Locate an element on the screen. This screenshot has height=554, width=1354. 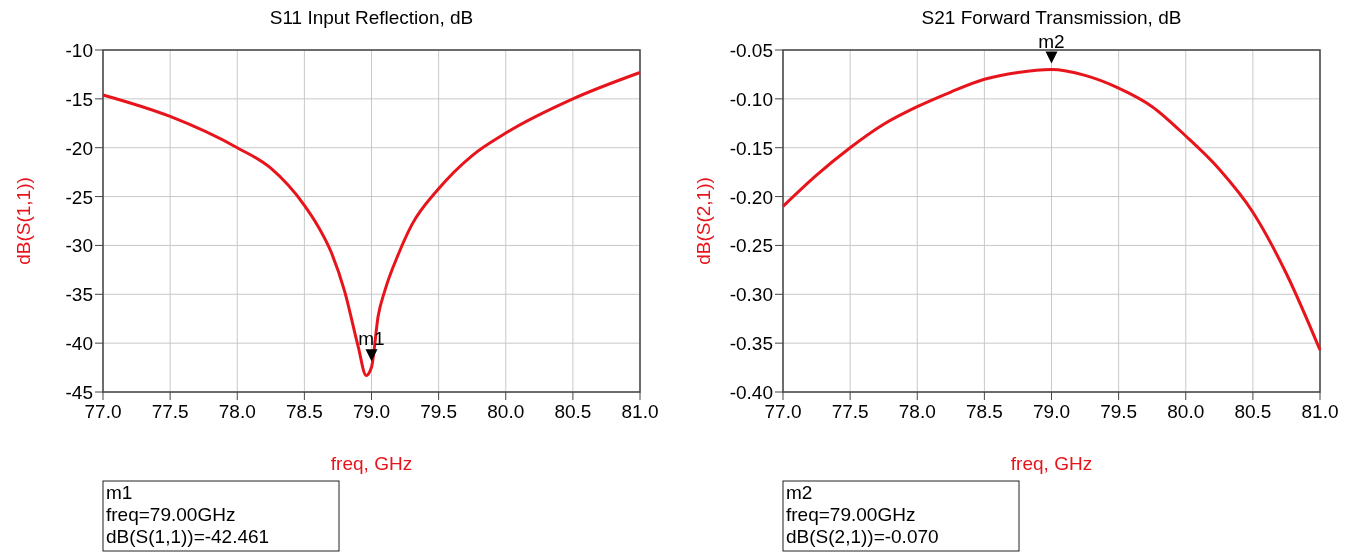
y-tick-label: -0.30 is located at coordinates (751, 295).